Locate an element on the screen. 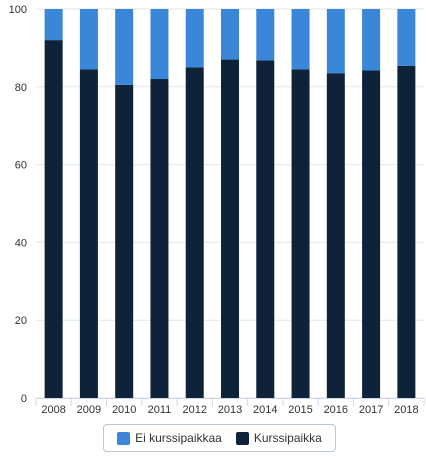  x-tick-label: 2014 is located at coordinates (265, 410).